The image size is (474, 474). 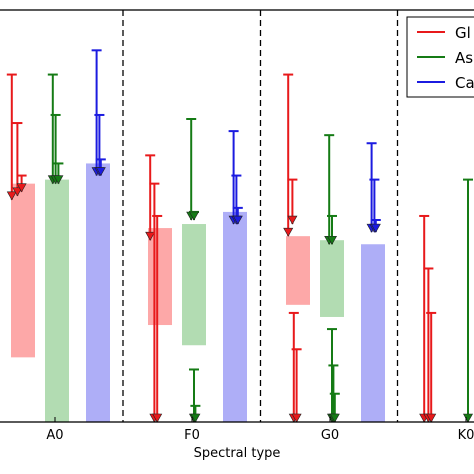 I want to click on legend-label-as: As, so click(x=464, y=58).